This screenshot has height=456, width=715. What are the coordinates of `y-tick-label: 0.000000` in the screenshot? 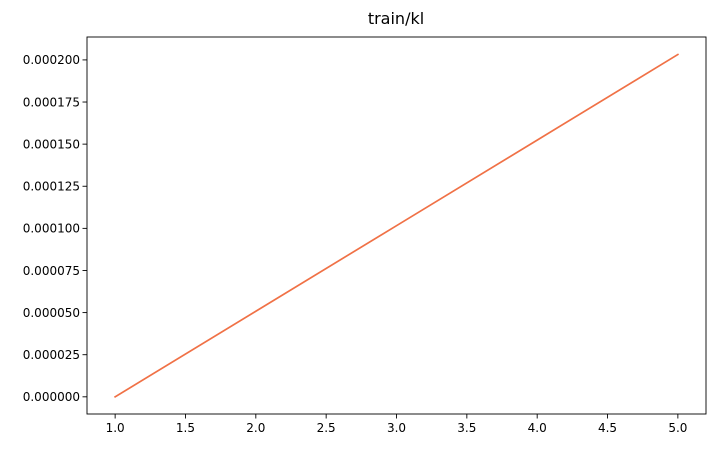 It's located at (51, 397).